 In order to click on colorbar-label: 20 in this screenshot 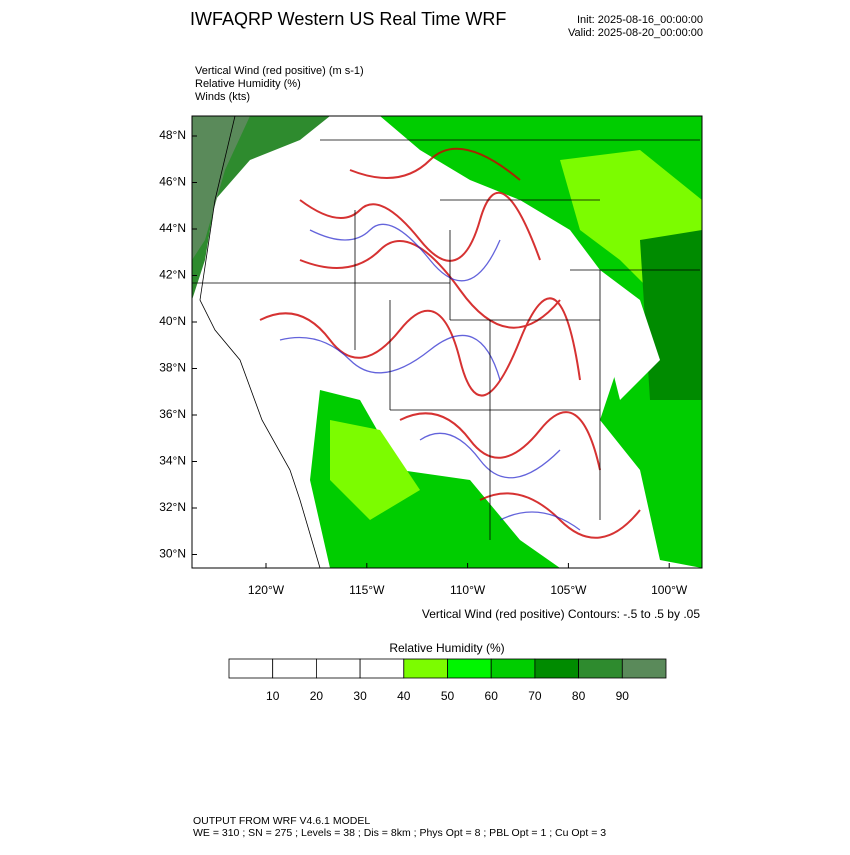, I will do `click(317, 696)`.